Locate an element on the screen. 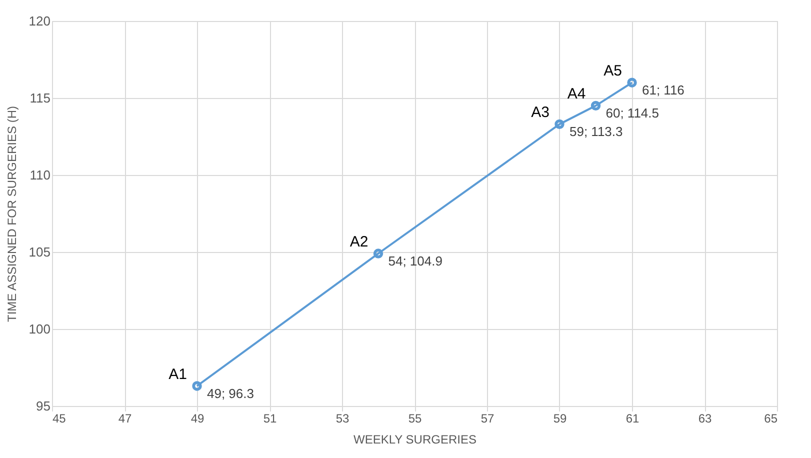 The height and width of the screenshot is (458, 811). x-tick-label: 47 is located at coordinates (125, 419).